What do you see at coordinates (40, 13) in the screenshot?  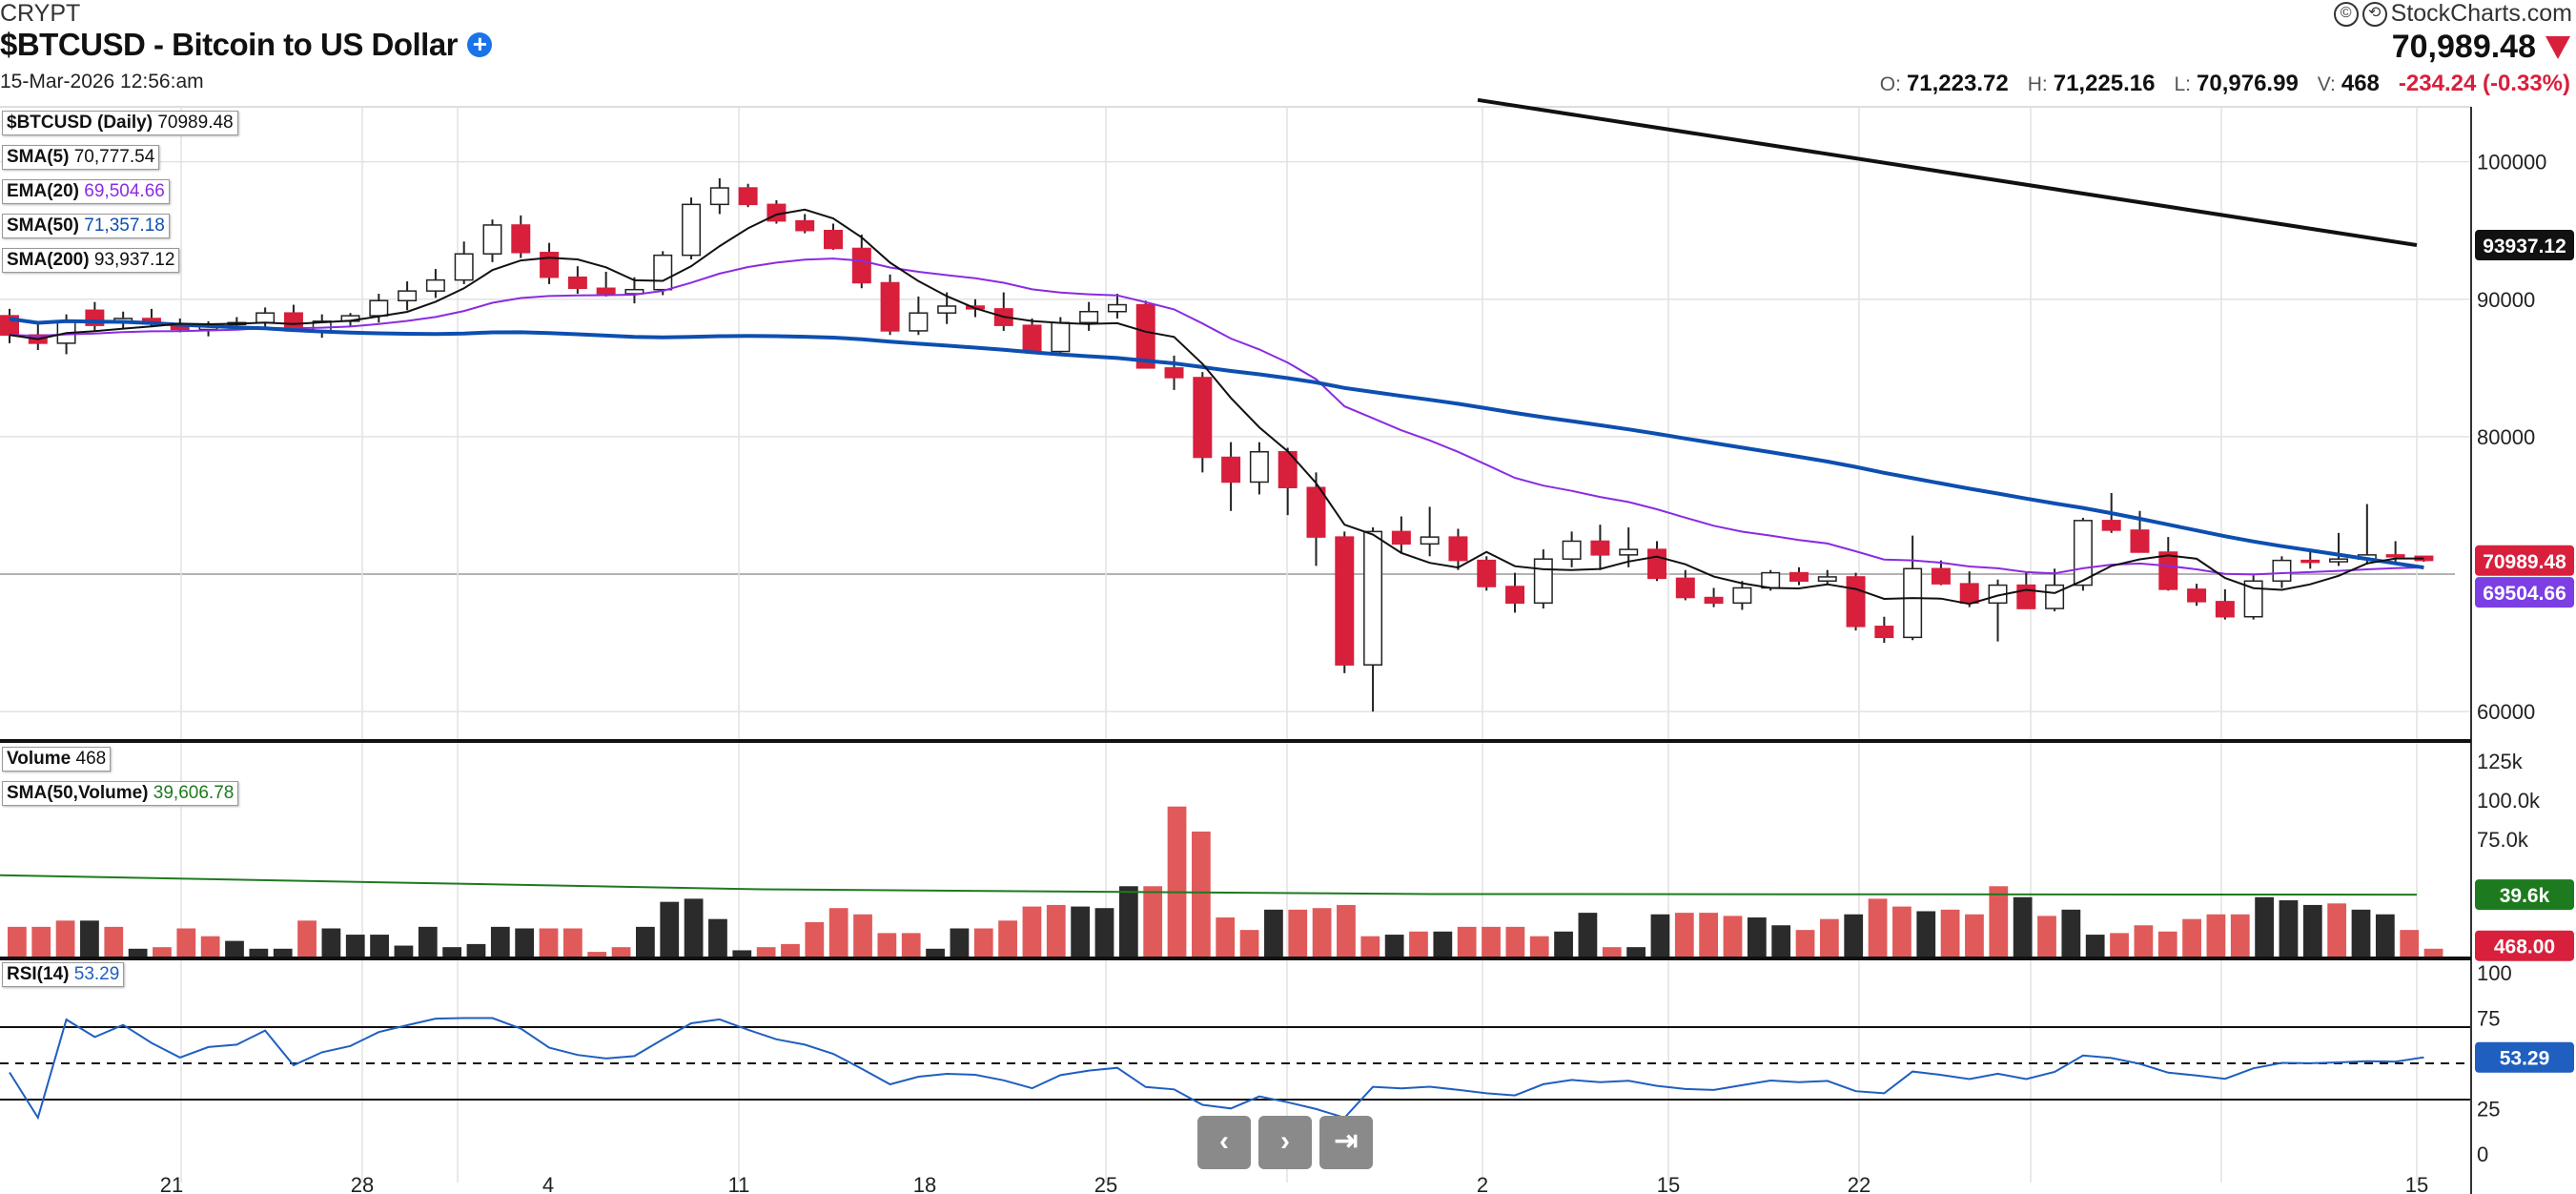 I see `exchange-label: CRYPT` at bounding box center [40, 13].